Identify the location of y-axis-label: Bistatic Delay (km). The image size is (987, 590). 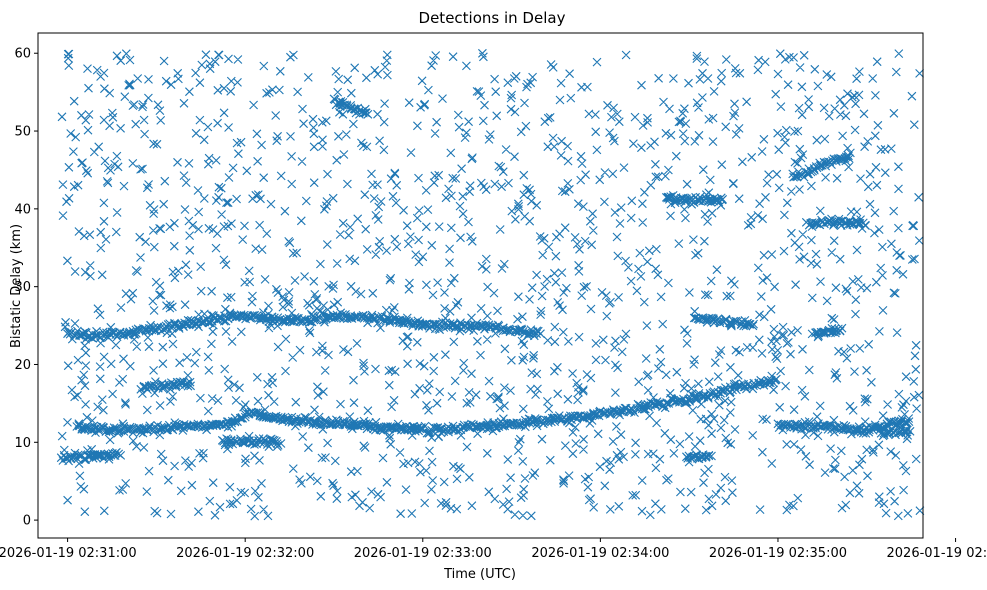
(16, 286).